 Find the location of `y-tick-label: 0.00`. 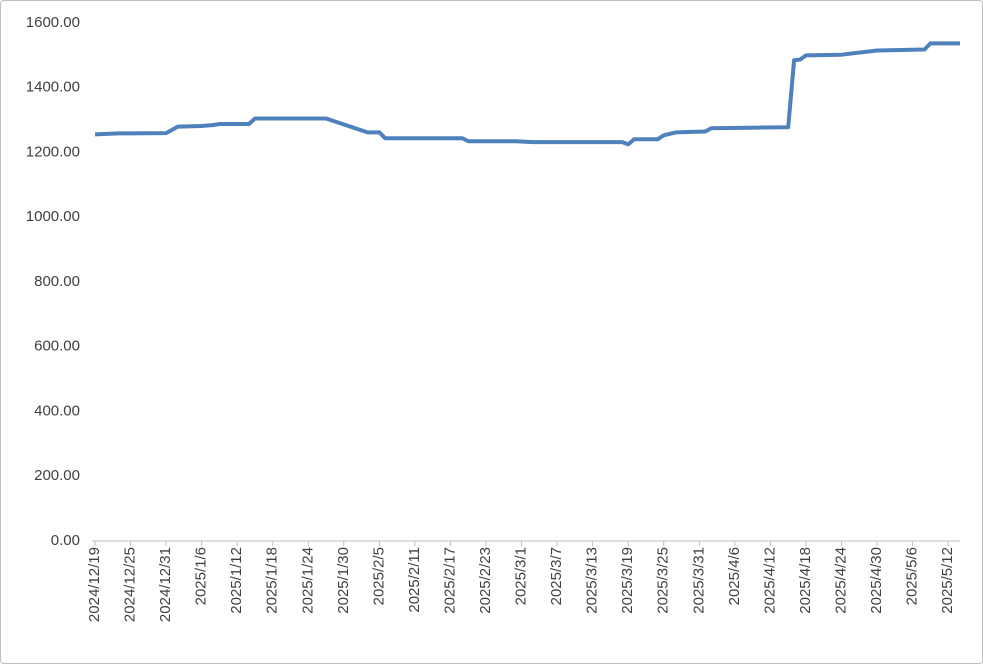

y-tick-label: 0.00 is located at coordinates (65, 540).